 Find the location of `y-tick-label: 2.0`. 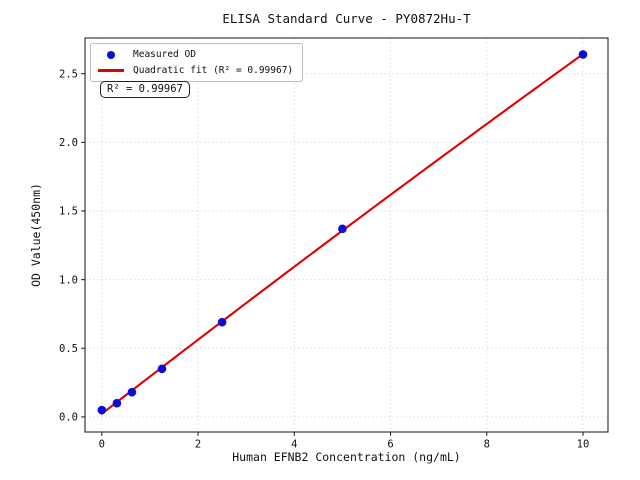

y-tick-label: 2.0 is located at coordinates (68, 143).